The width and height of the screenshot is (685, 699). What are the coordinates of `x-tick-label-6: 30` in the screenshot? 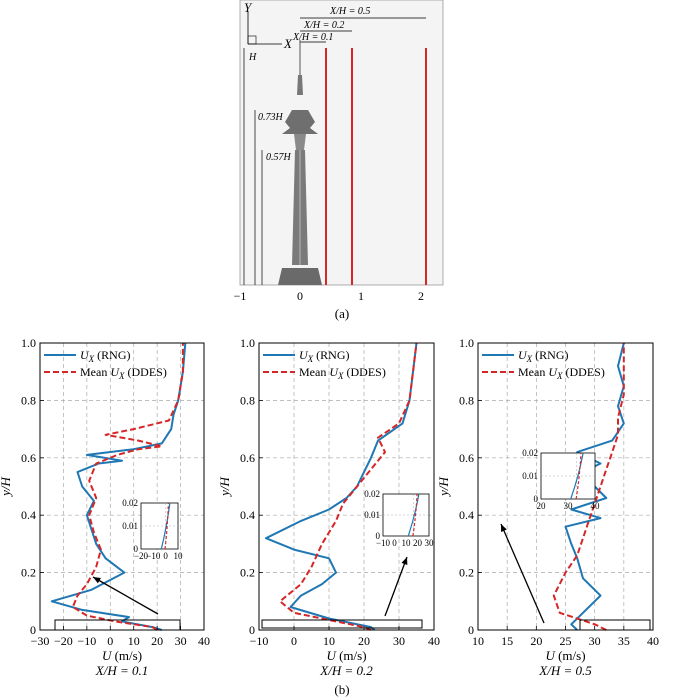 It's located at (181, 641).